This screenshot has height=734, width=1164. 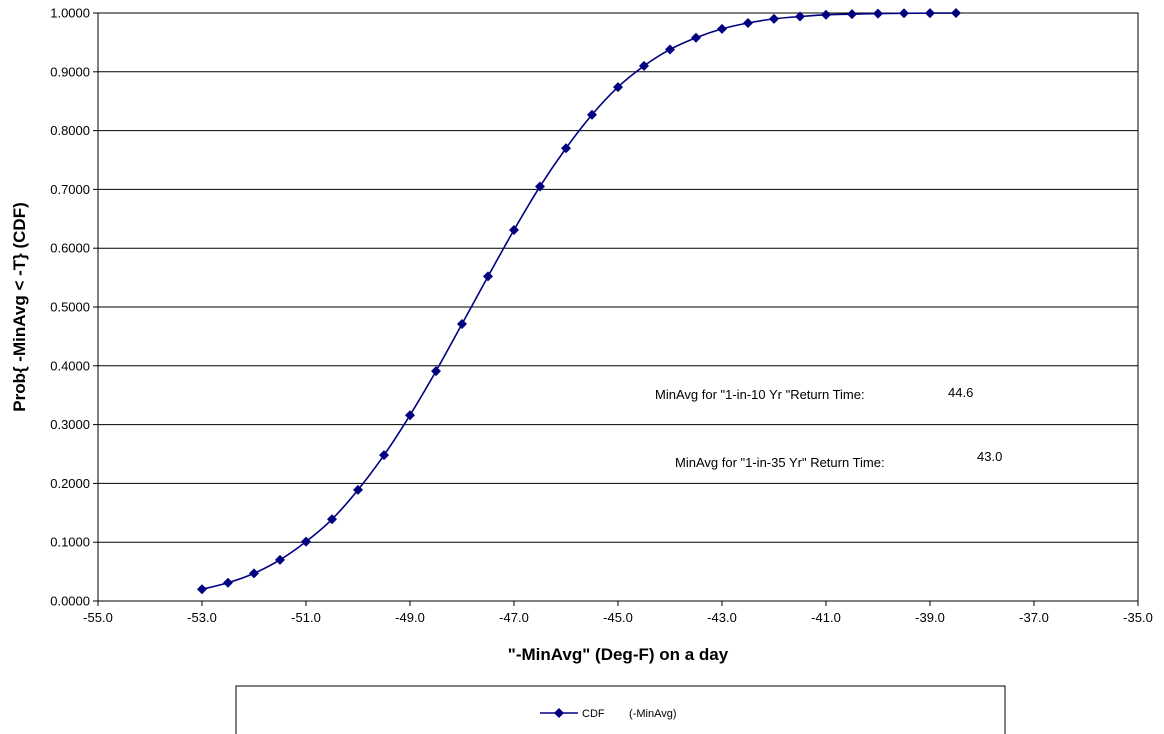 What do you see at coordinates (930, 617) in the screenshot?
I see `x-tick-label: -39.0` at bounding box center [930, 617].